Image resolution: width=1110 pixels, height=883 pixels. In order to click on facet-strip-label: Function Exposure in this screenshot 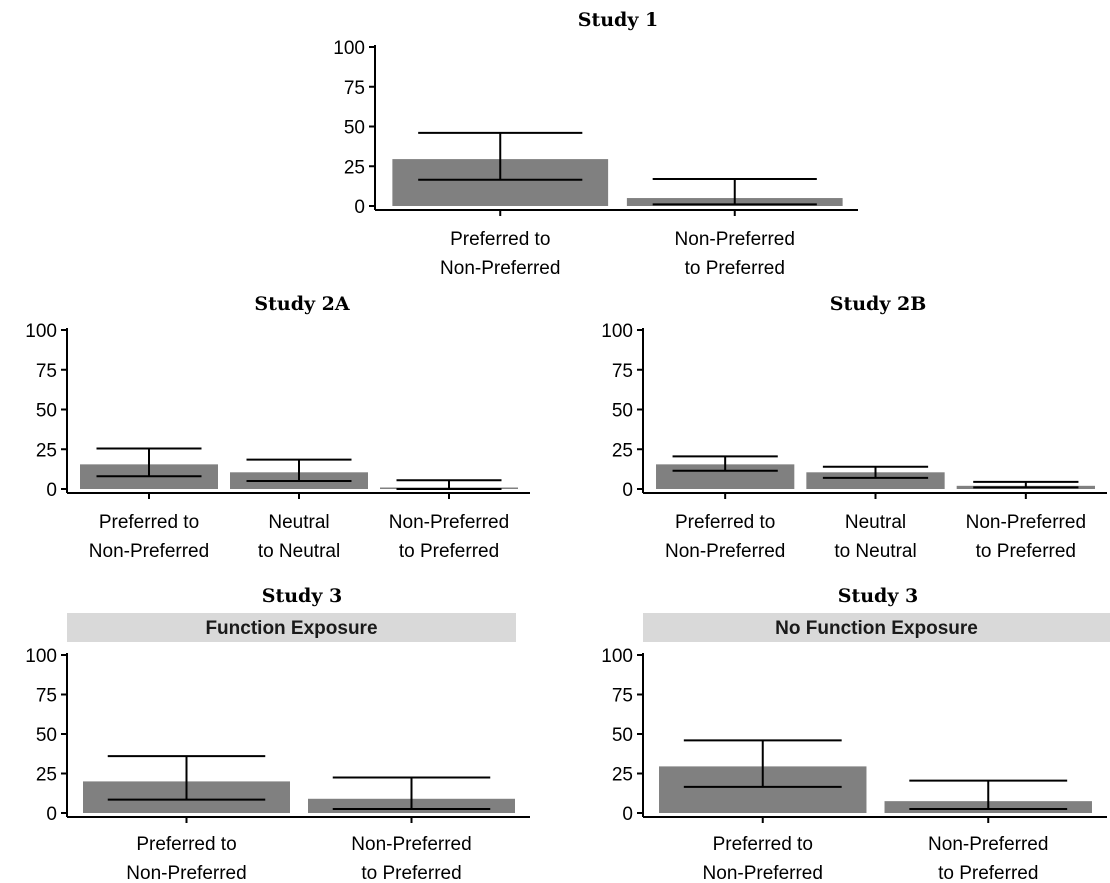, I will do `click(291, 628)`.